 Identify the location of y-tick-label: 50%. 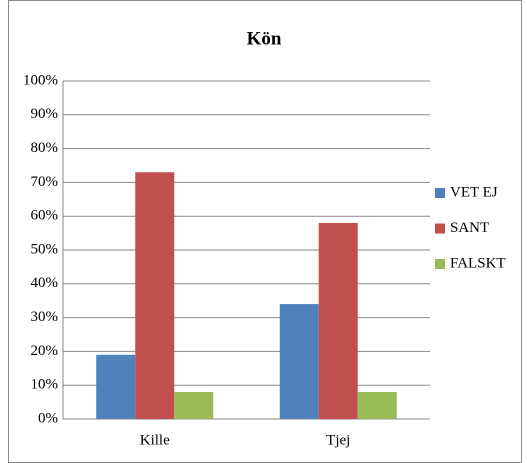
(45, 249).